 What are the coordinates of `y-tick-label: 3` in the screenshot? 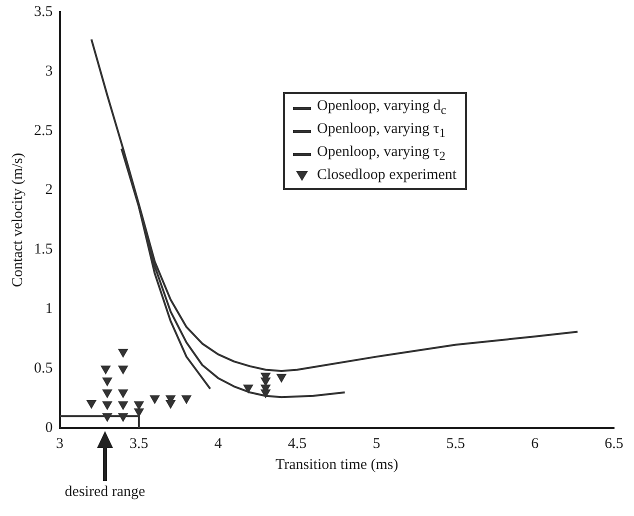 It's located at (49, 71).